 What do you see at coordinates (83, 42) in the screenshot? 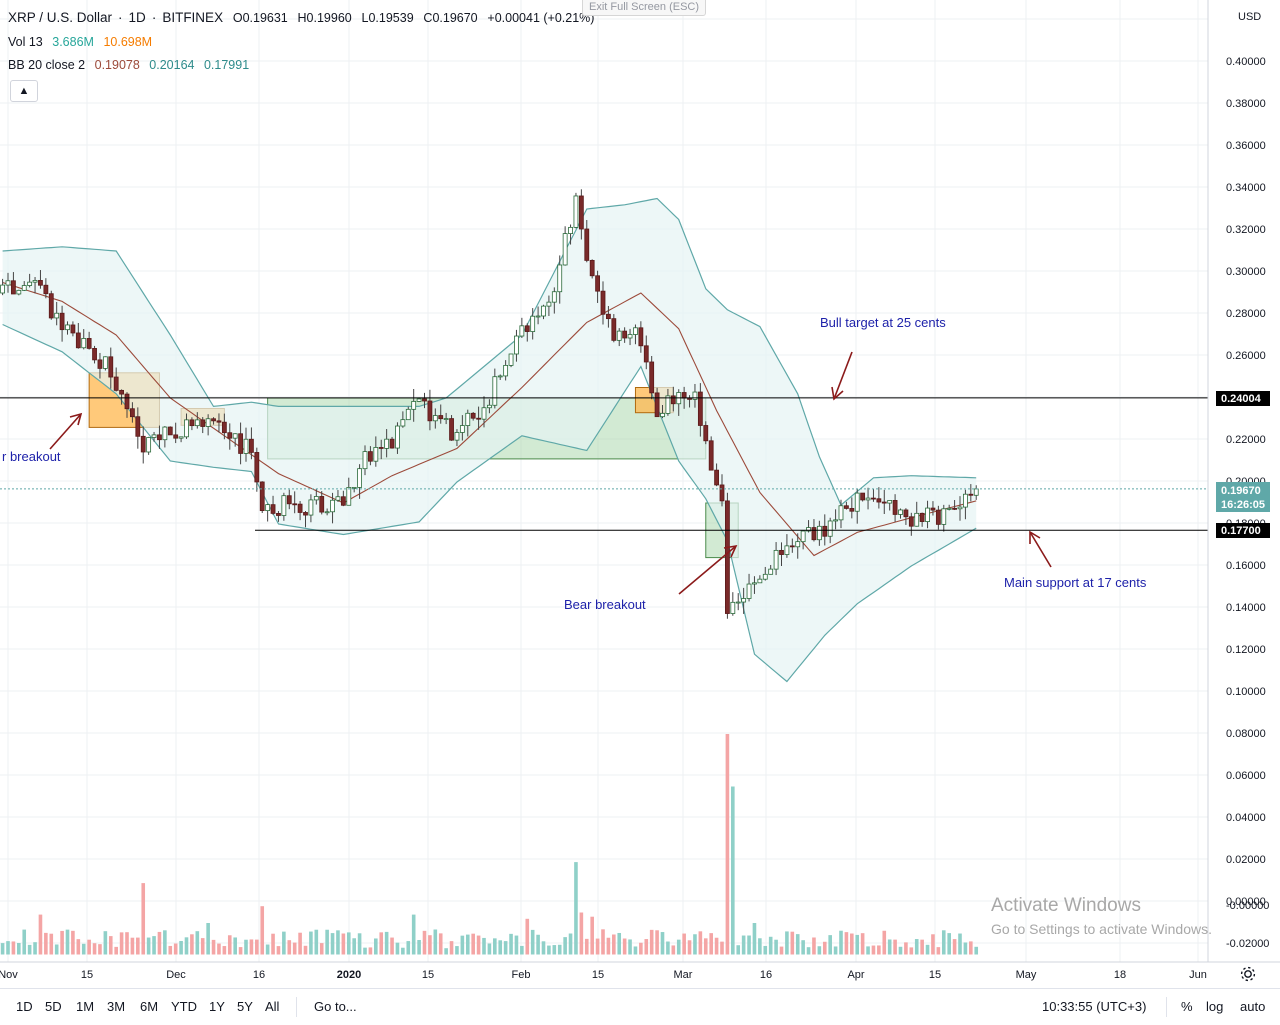
I see `volume-legend: Vol 13 3.686M 10.698M` at bounding box center [83, 42].